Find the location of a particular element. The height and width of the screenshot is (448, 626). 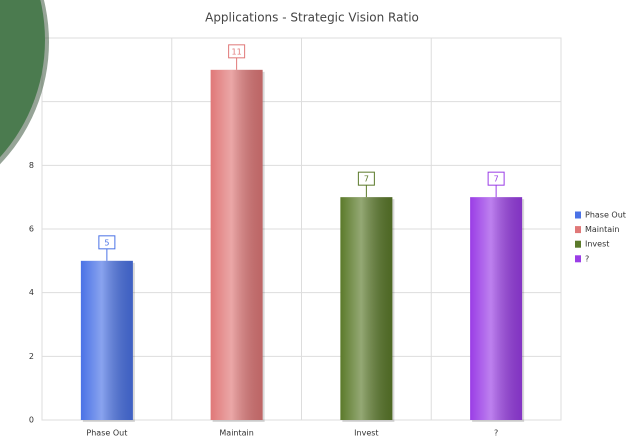

x-tick-label: ? is located at coordinates (496, 433).